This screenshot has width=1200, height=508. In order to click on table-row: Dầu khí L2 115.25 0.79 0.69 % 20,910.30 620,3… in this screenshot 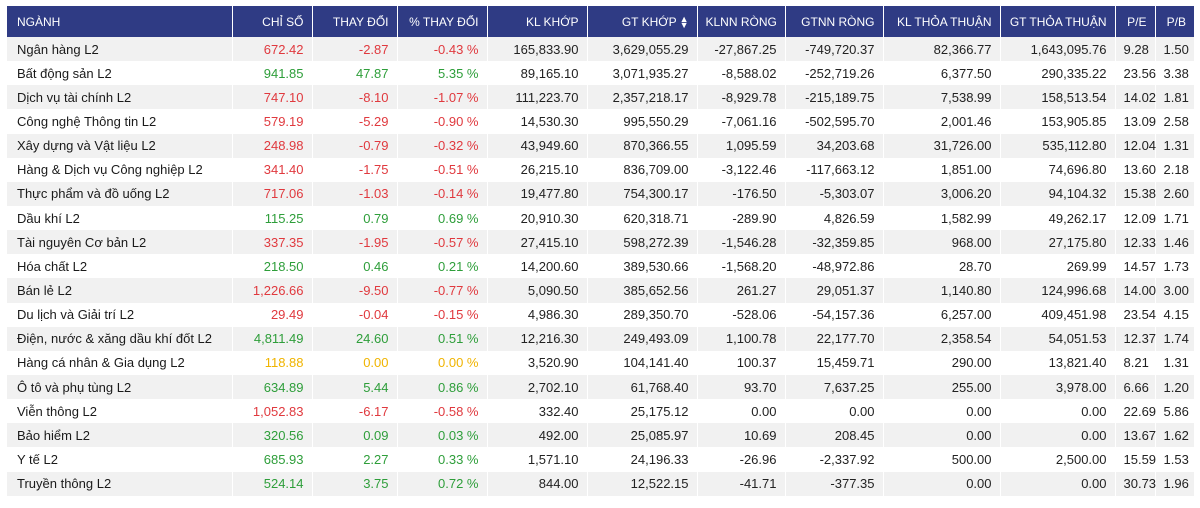, I will do `click(600, 218)`.